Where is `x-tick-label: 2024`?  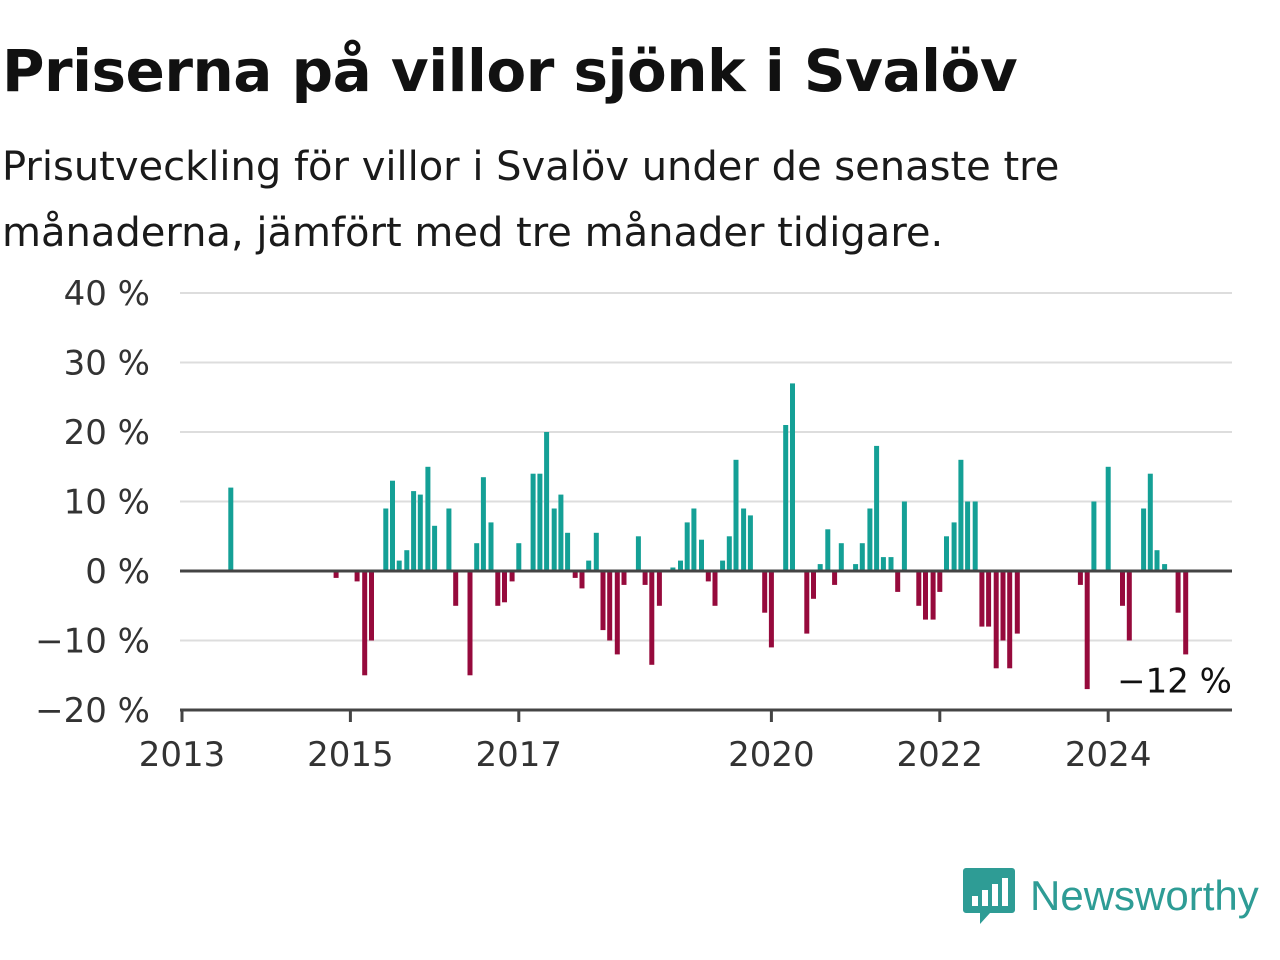 x-tick-label: 2024 is located at coordinates (1108, 755).